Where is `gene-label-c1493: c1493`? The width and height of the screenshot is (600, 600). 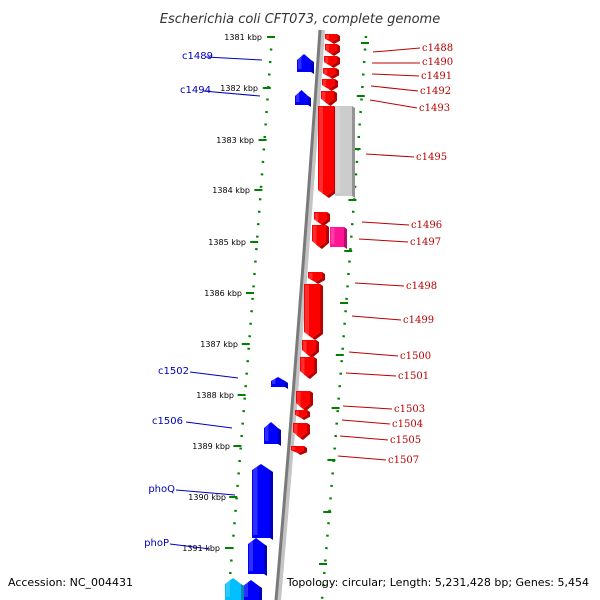
gene-label-c1493: c1493 is located at coordinates (434, 108).